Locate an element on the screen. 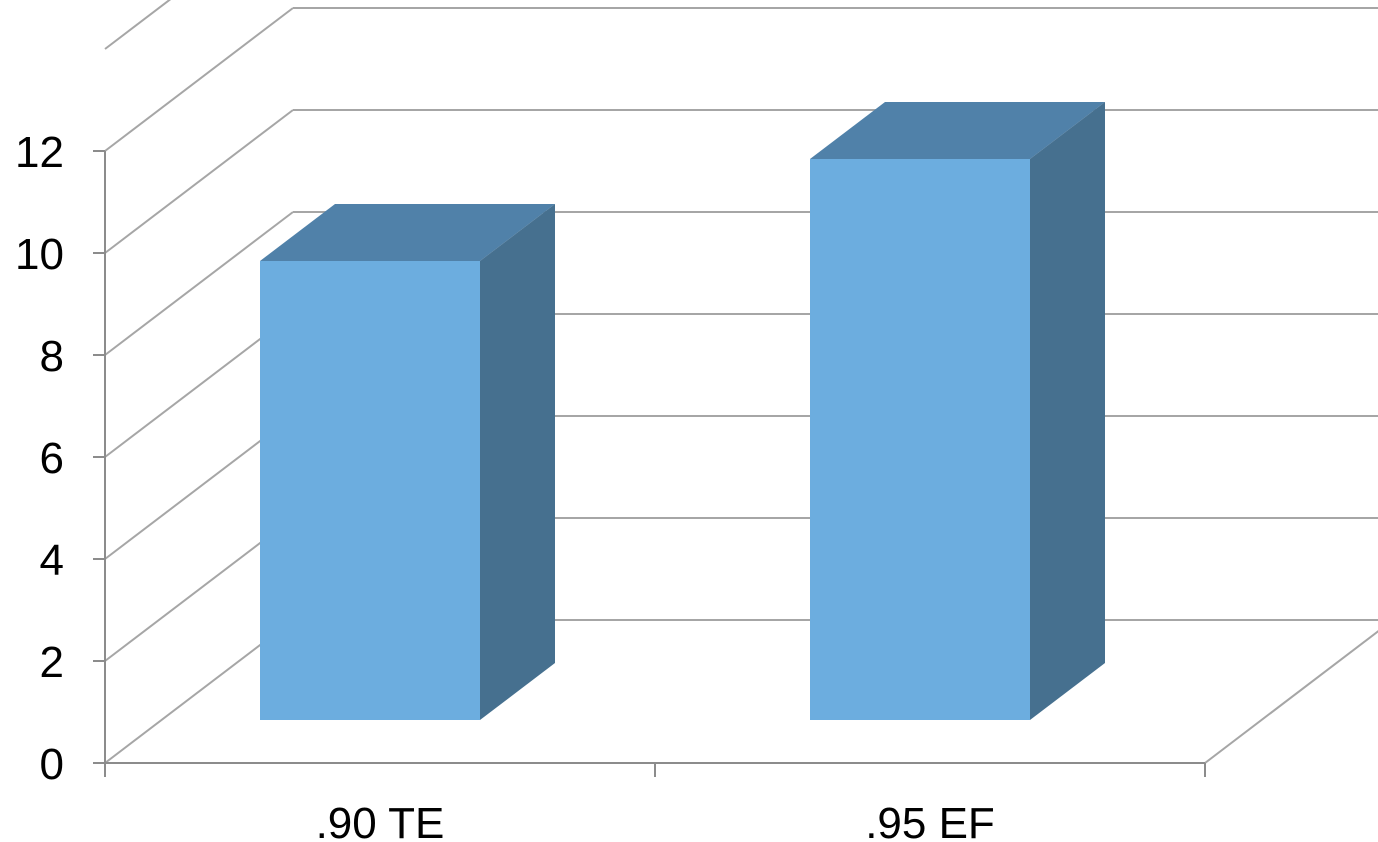  y-tick-label: 6 is located at coordinates (52, 458).